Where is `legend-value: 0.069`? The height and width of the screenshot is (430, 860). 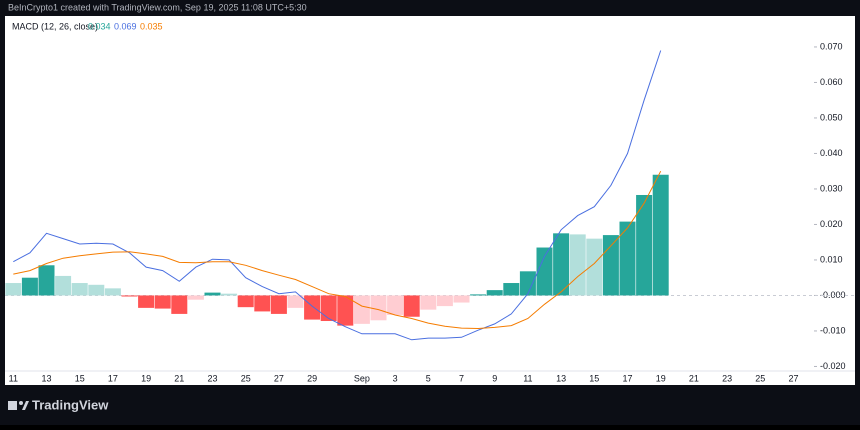 legend-value: 0.069 is located at coordinates (125, 26).